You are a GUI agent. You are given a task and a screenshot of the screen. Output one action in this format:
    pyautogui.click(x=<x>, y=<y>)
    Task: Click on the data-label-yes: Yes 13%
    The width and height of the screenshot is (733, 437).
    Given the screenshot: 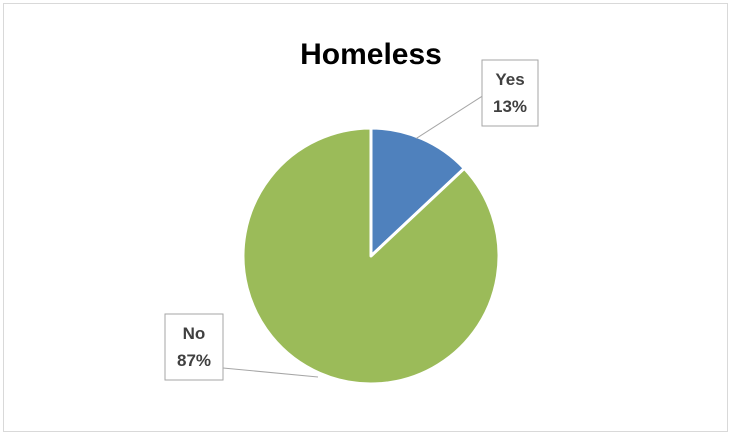 What is the action you would take?
    pyautogui.click(x=477, y=99)
    